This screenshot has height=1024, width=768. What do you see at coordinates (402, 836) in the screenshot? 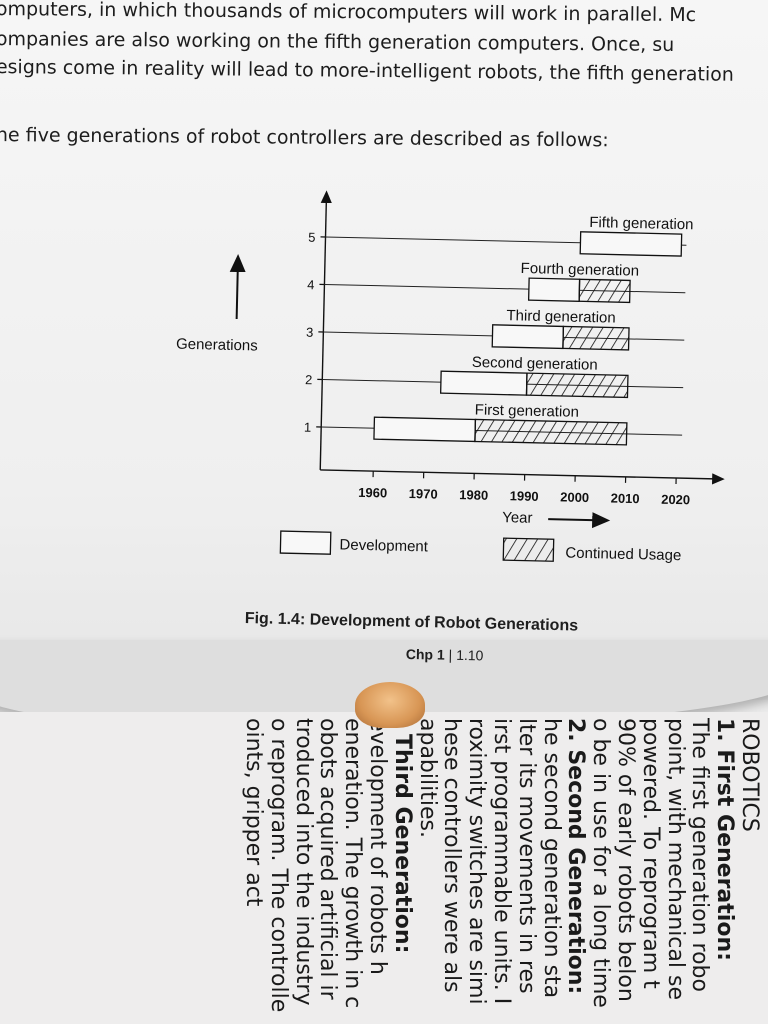
I see `section-heading: . Third Generation:` at bounding box center [402, 836].